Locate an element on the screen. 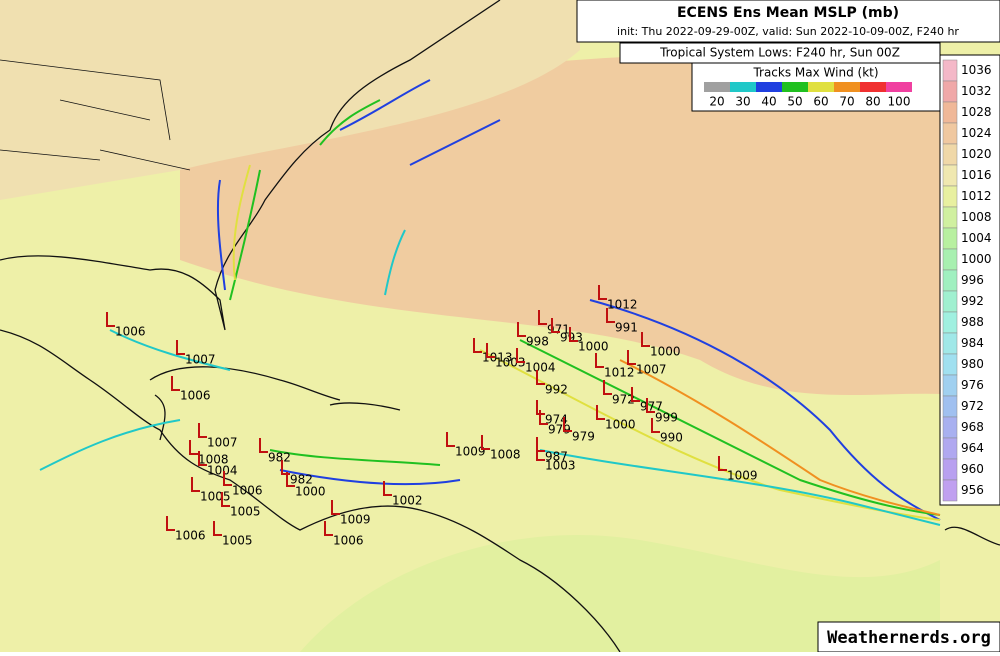  colorbar-label: 996 is located at coordinates (972, 280).